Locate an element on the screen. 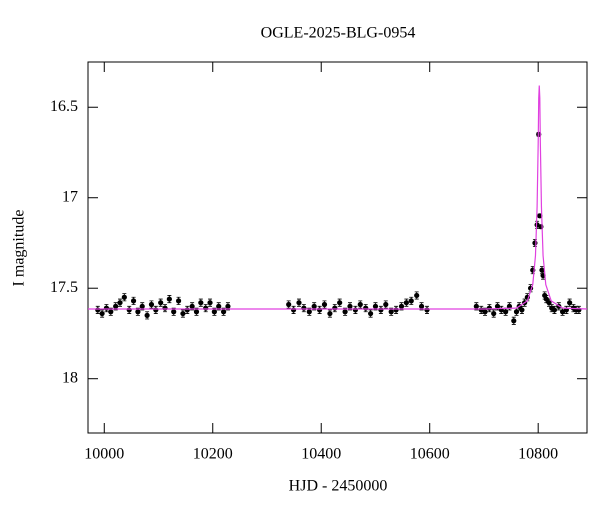  chart-title: OGLE-2025-BLG-0954 is located at coordinates (338, 33).